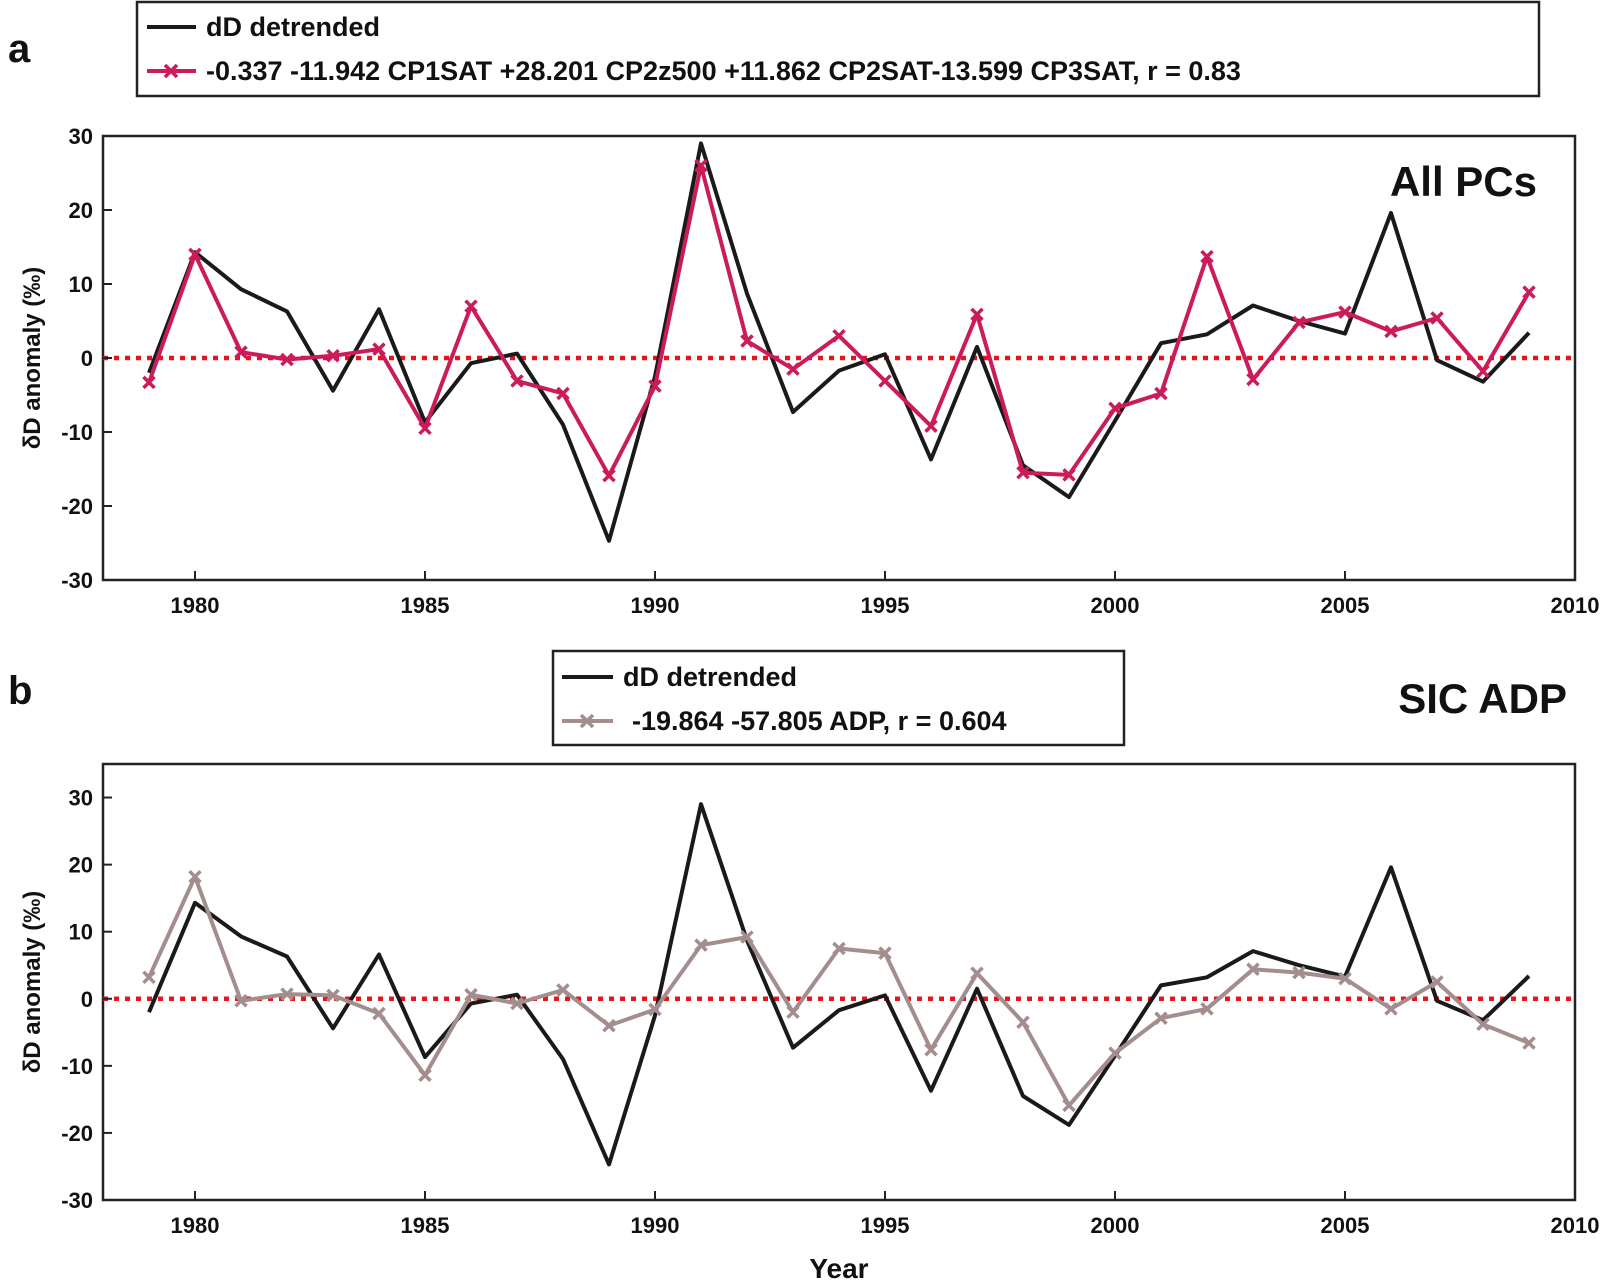  What do you see at coordinates (81, 136) in the screenshot?
I see `panel-a-y-tick-label: 30` at bounding box center [81, 136].